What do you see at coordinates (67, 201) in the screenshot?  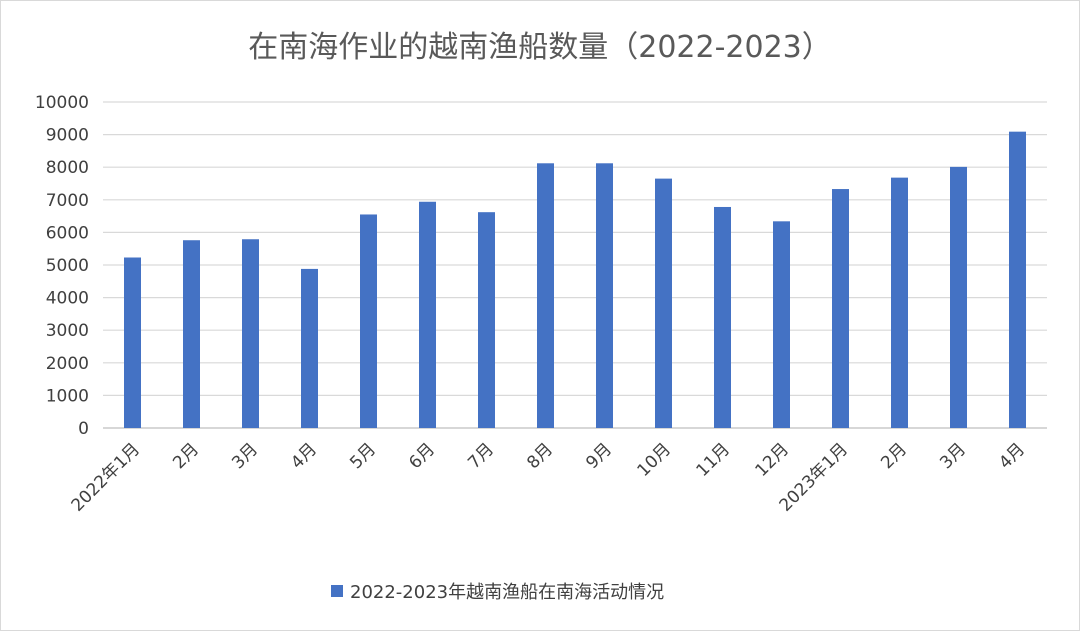 I see `y-tick-label: 7000` at bounding box center [67, 201].